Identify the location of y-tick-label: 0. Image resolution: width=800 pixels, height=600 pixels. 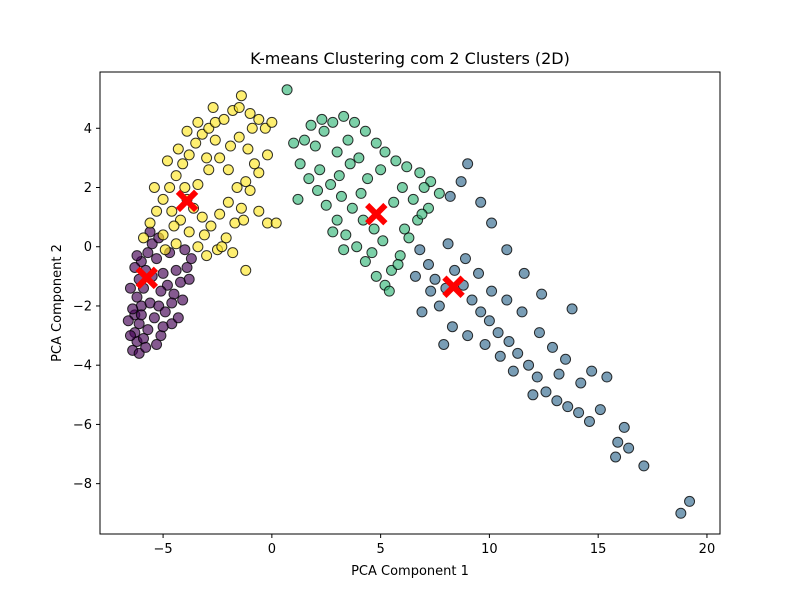
(88, 247).